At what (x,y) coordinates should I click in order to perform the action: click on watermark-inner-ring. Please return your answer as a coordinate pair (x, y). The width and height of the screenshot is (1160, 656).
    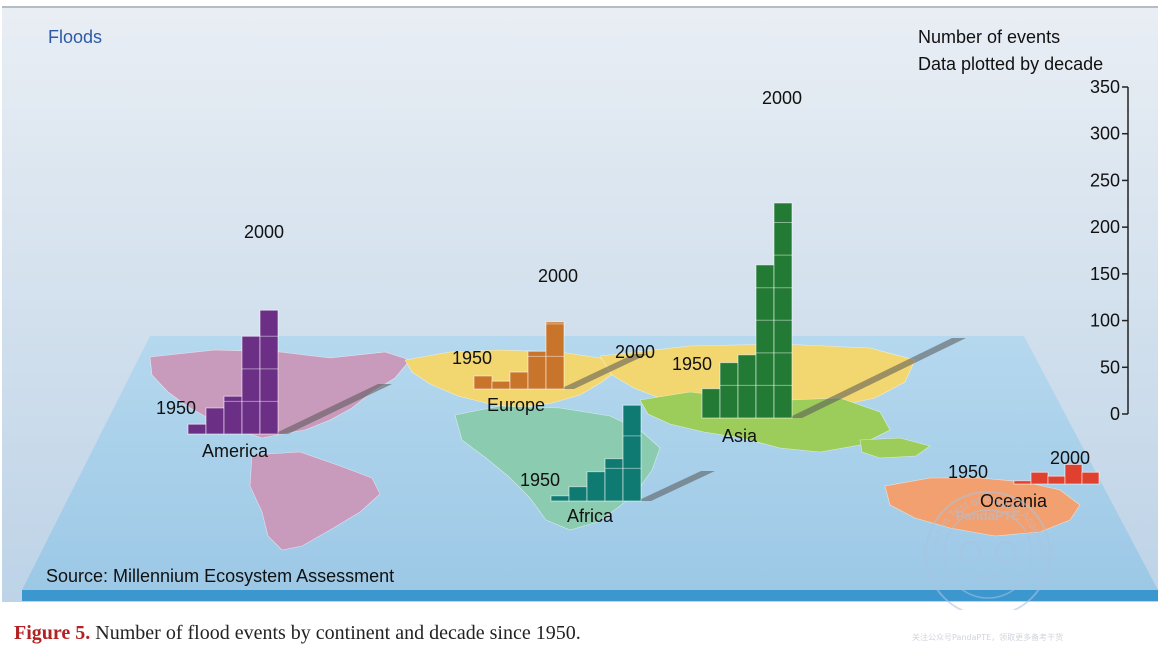
    Looking at the image, I should click on (988, 554).